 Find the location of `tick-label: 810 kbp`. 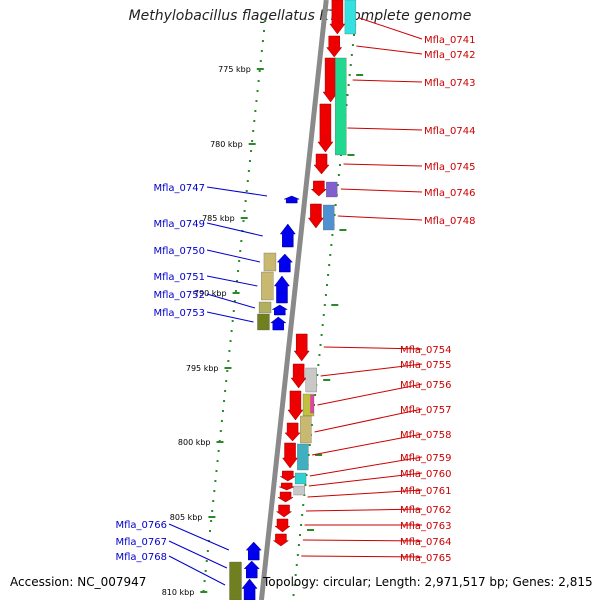

tick-label: 810 kbp is located at coordinates (178, 592).